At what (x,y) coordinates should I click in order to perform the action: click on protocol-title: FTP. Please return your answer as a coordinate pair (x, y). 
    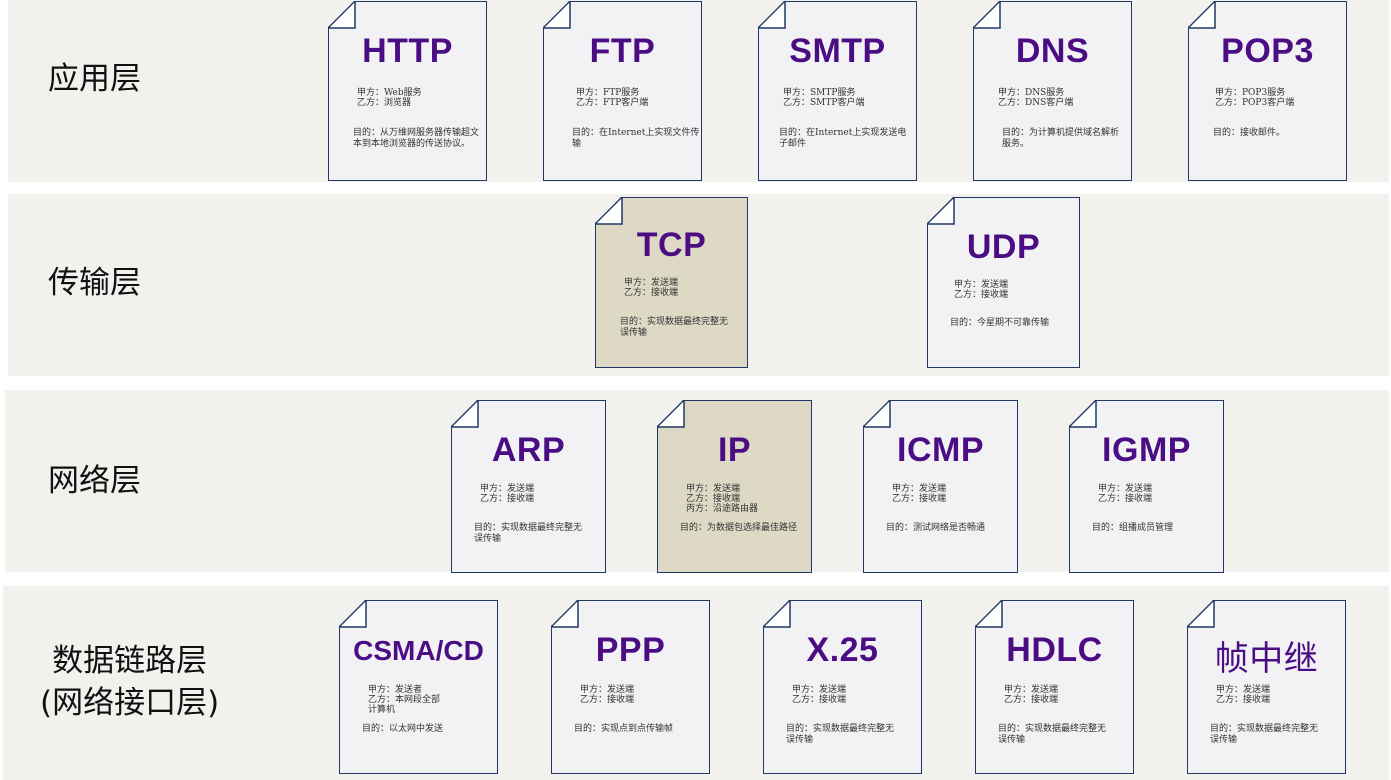
    Looking at the image, I should click on (622, 51).